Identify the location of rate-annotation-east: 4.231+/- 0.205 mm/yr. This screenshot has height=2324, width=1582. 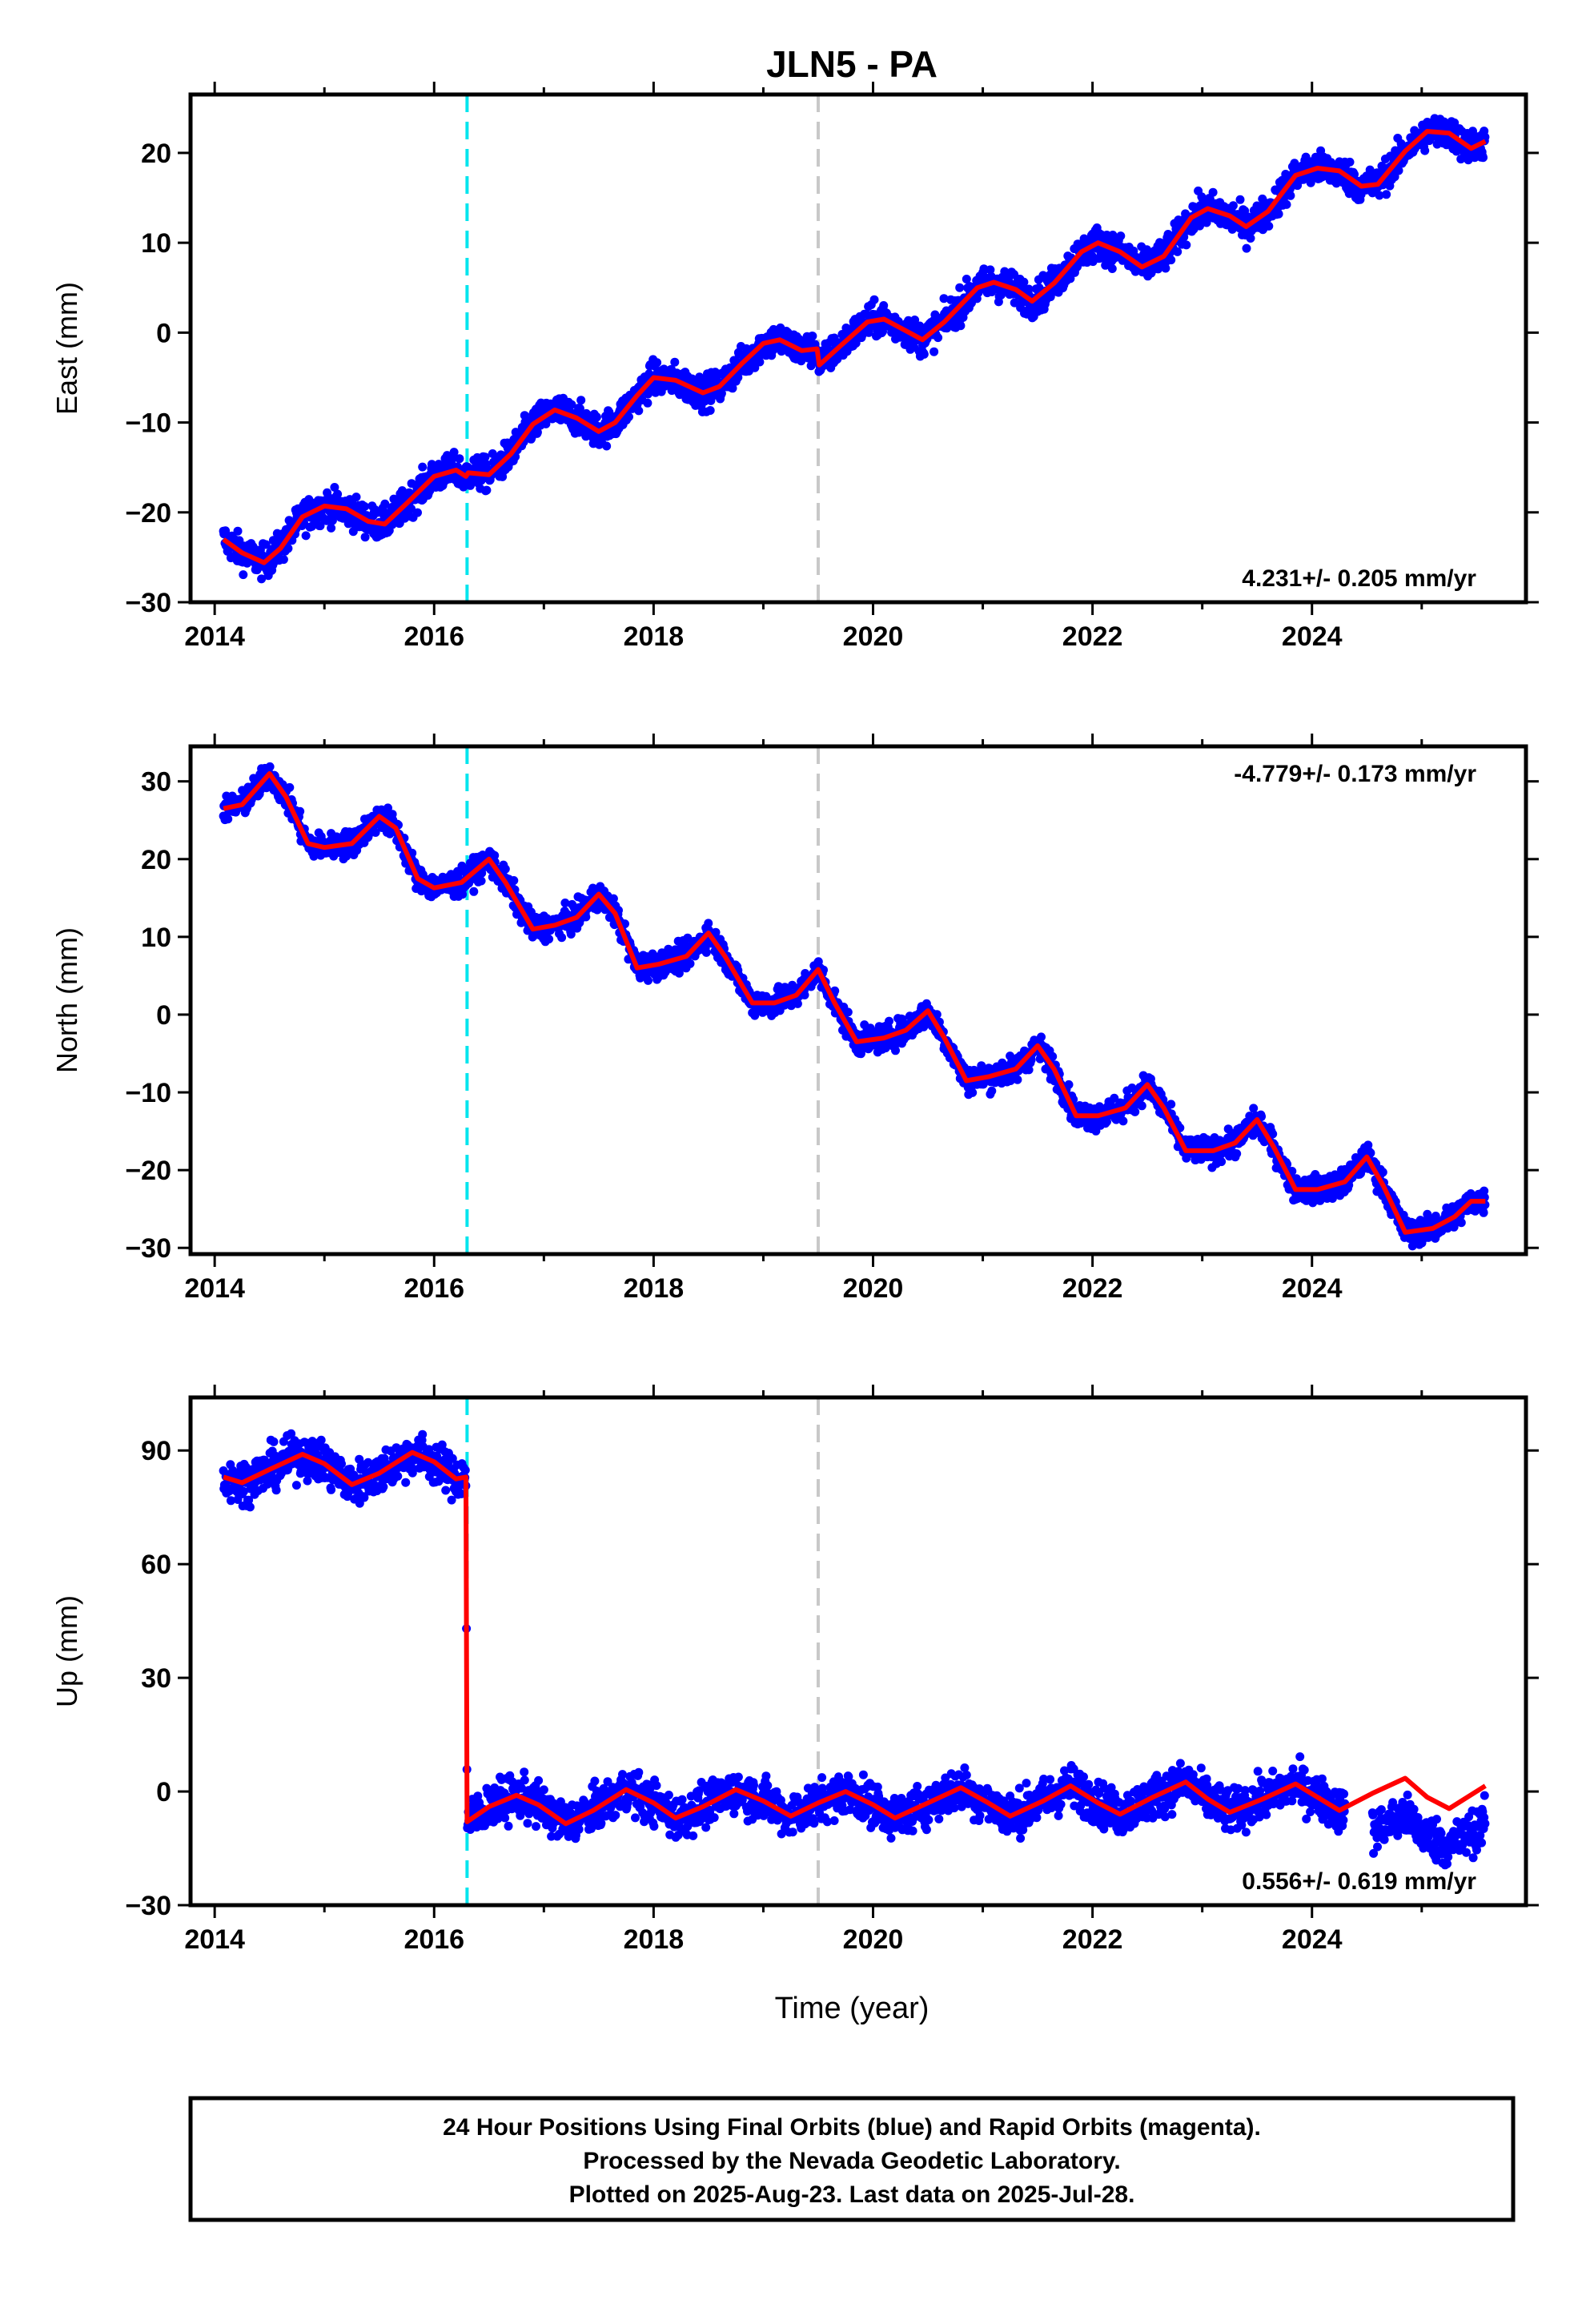
(1359, 578).